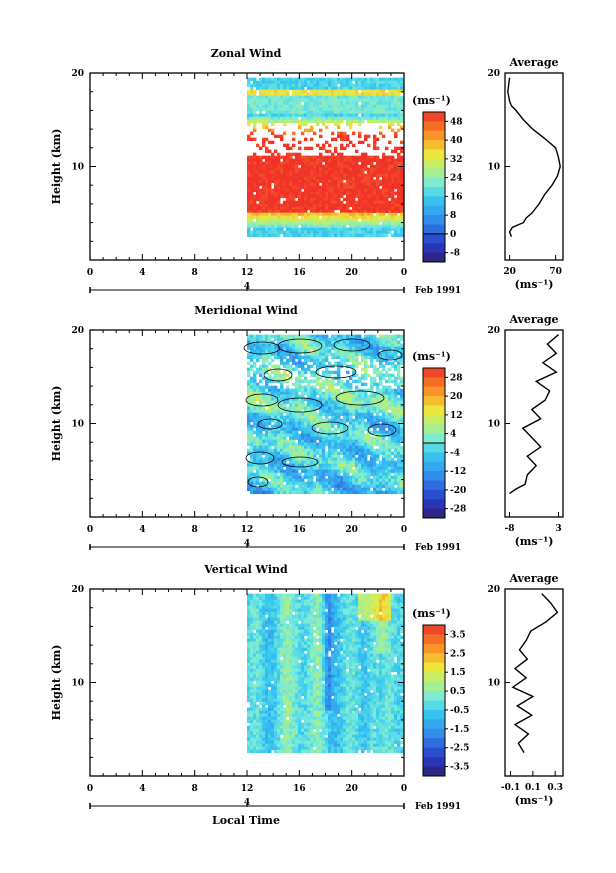 The image size is (616, 873). What do you see at coordinates (330, 428) in the screenshot?
I see `contour-line` at bounding box center [330, 428].